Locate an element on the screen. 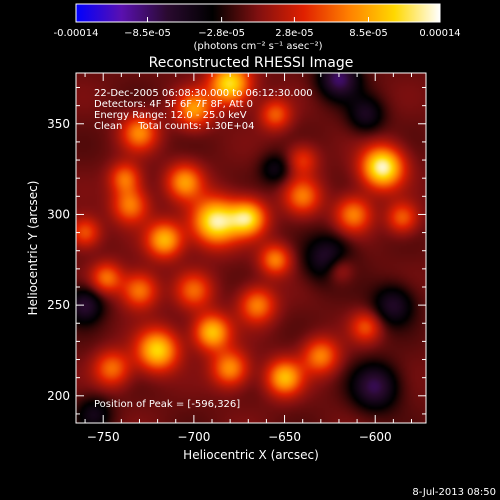 This screenshot has height=500, width=500. y-axis-label: Heliocentric Y (arcsec) is located at coordinates (33, 248).